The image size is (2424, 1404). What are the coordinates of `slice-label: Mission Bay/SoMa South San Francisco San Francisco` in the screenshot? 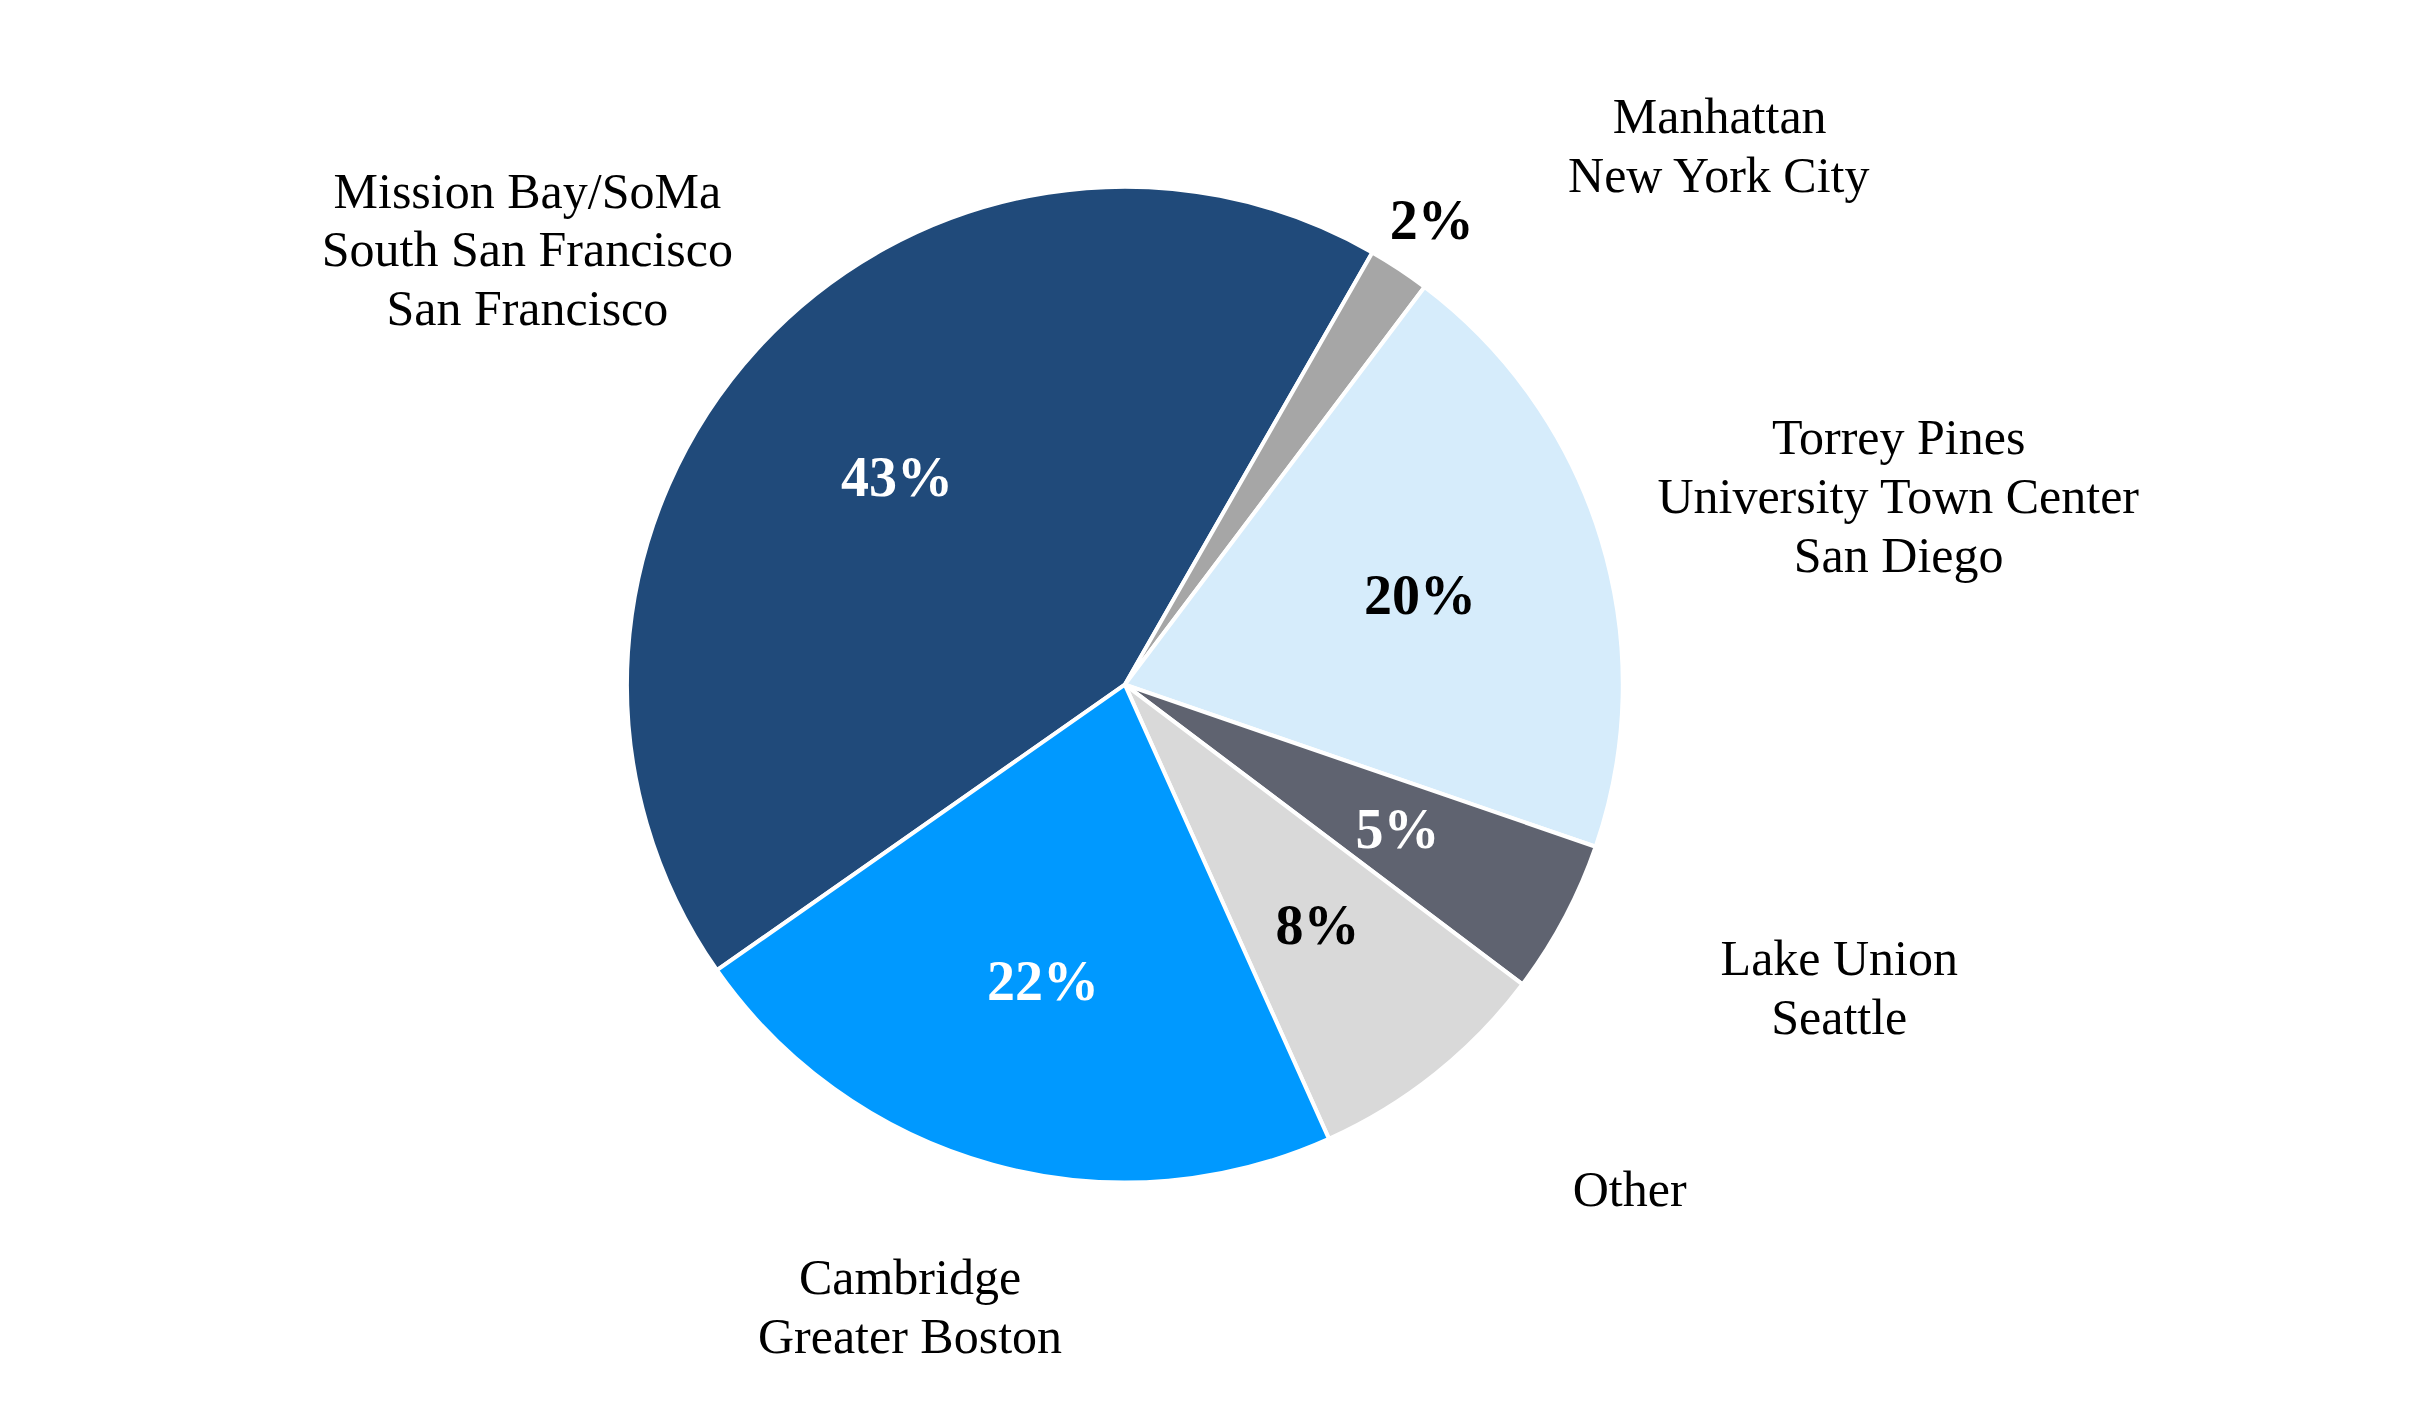 It's located at (527, 249).